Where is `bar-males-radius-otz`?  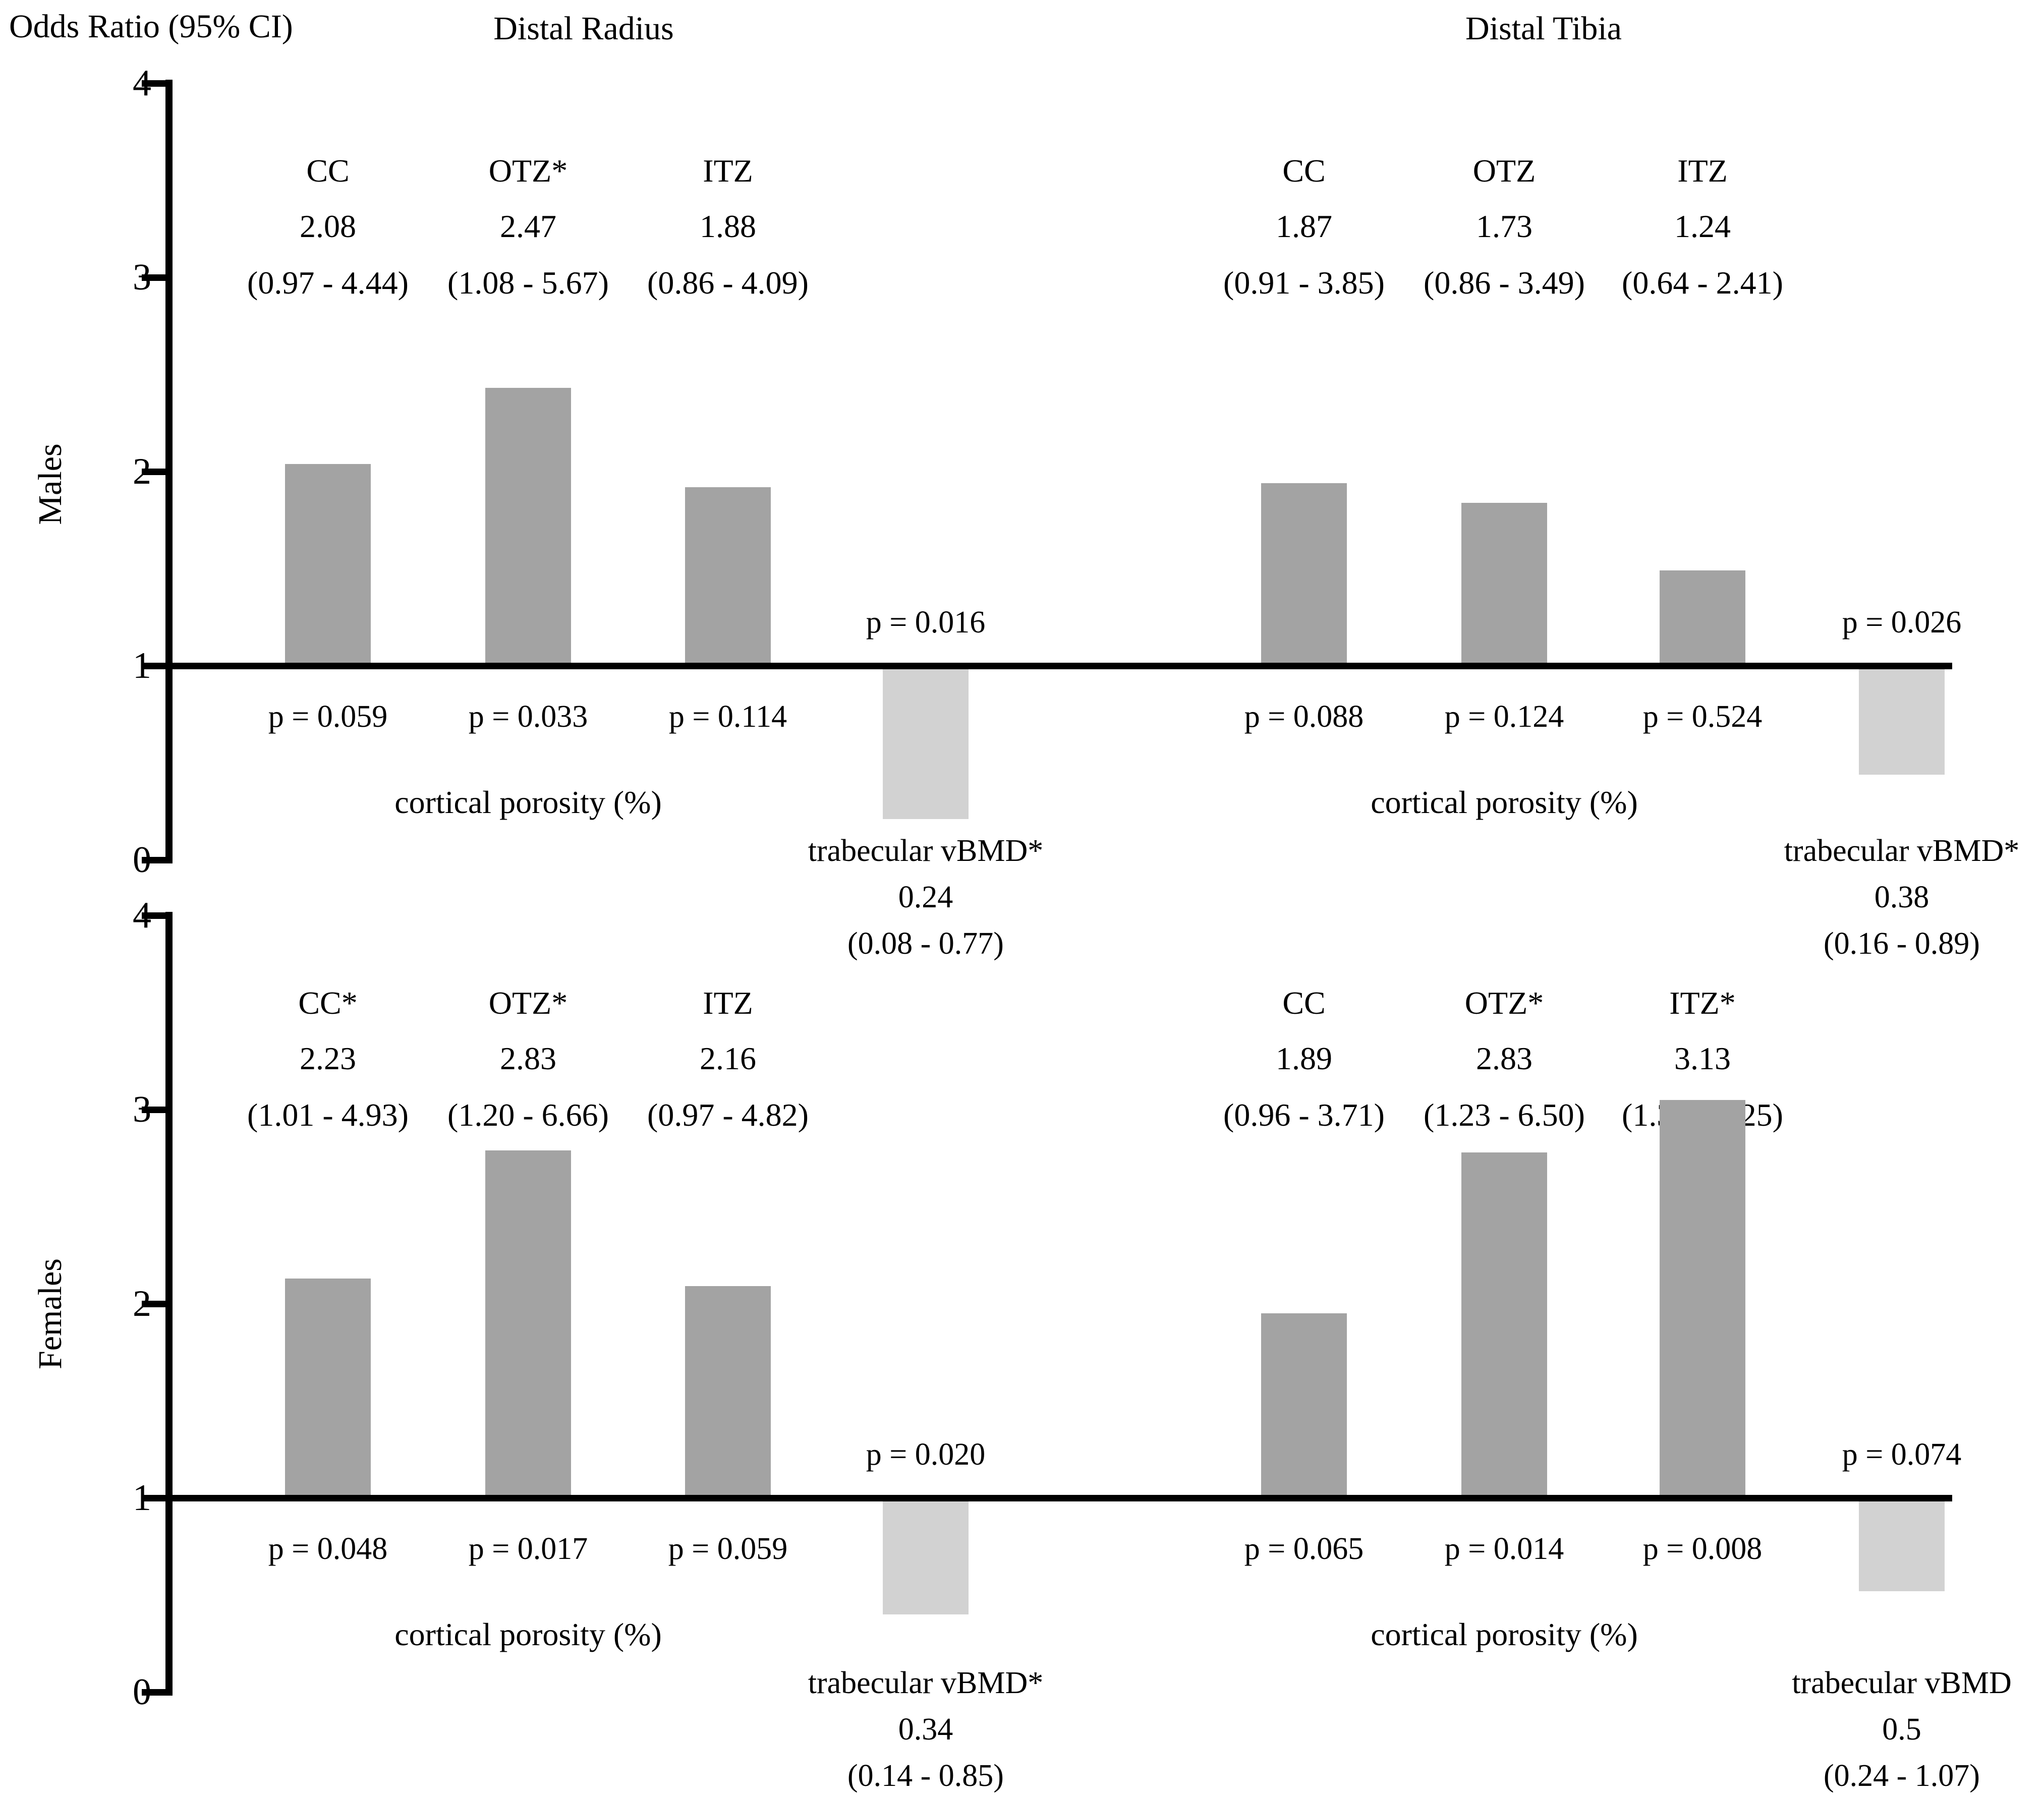
bar-males-radius-otz is located at coordinates (528, 527).